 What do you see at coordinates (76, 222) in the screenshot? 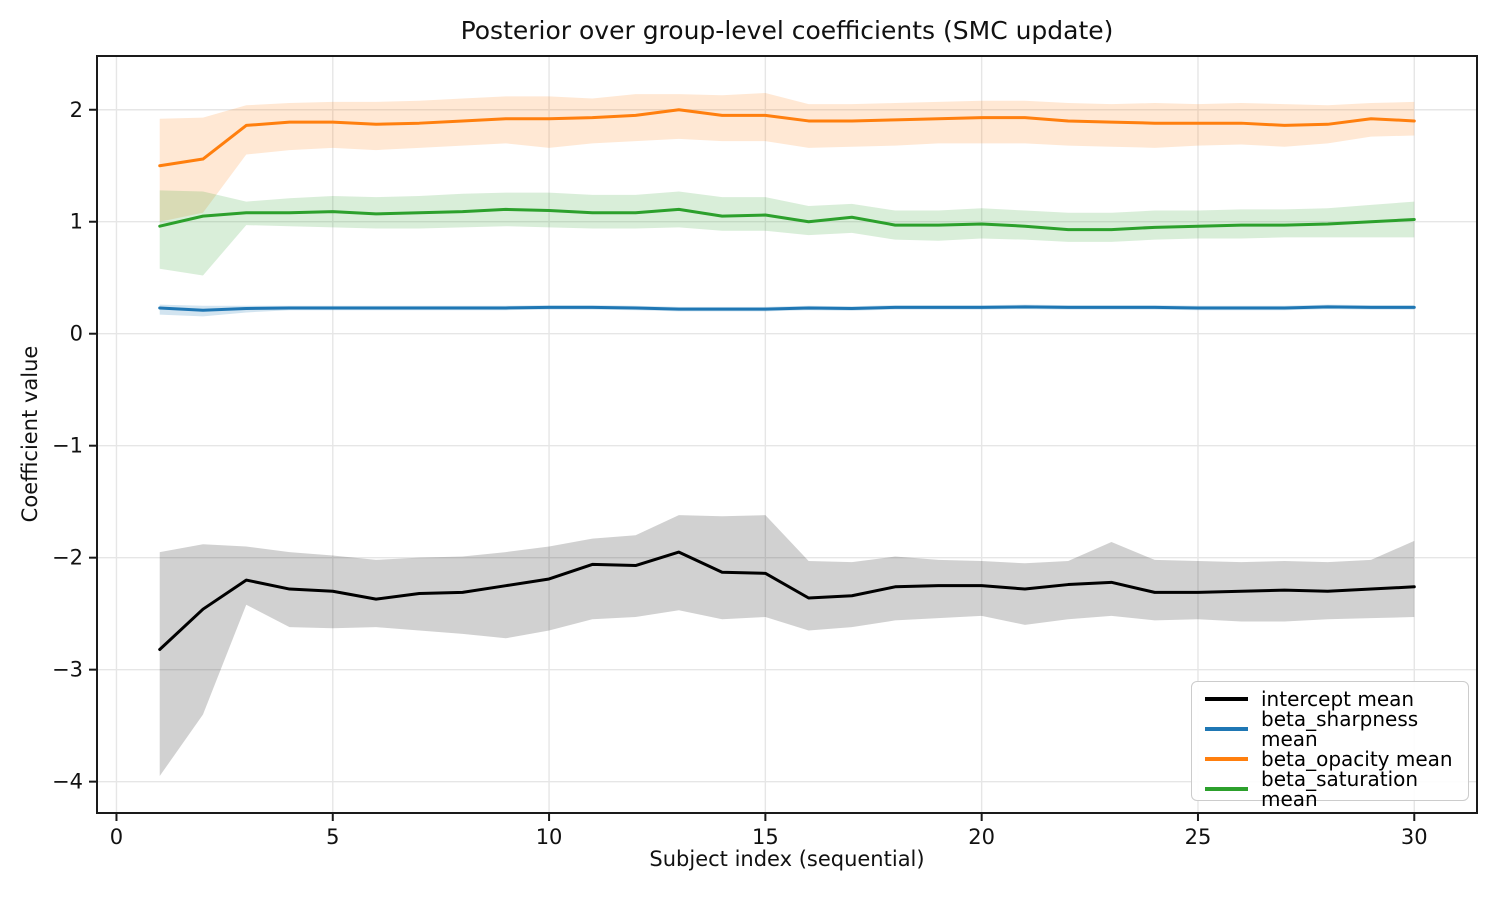
I see `y-tick-label: 1` at bounding box center [76, 222].